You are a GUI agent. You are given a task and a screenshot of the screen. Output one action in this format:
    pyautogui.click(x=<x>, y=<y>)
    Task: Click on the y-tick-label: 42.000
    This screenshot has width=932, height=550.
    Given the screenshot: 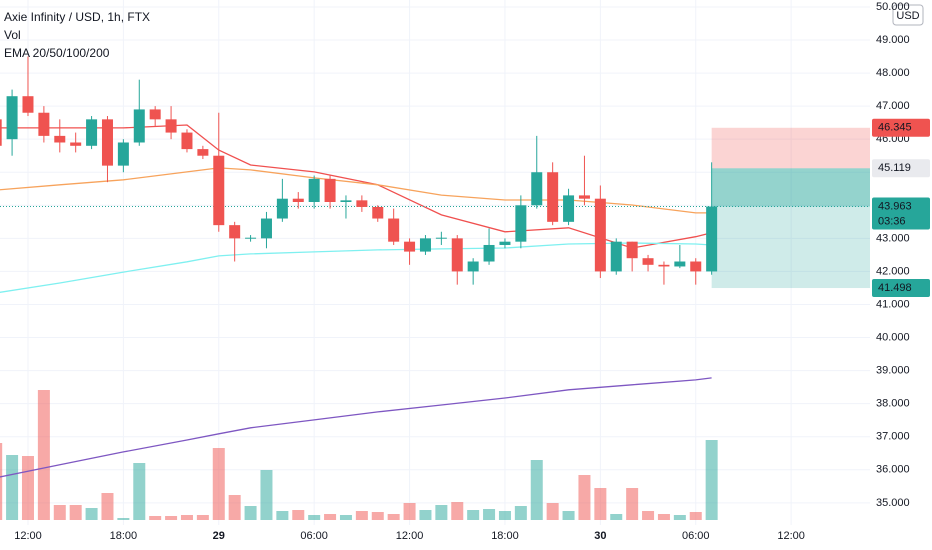 What is the action you would take?
    pyautogui.click(x=893, y=271)
    